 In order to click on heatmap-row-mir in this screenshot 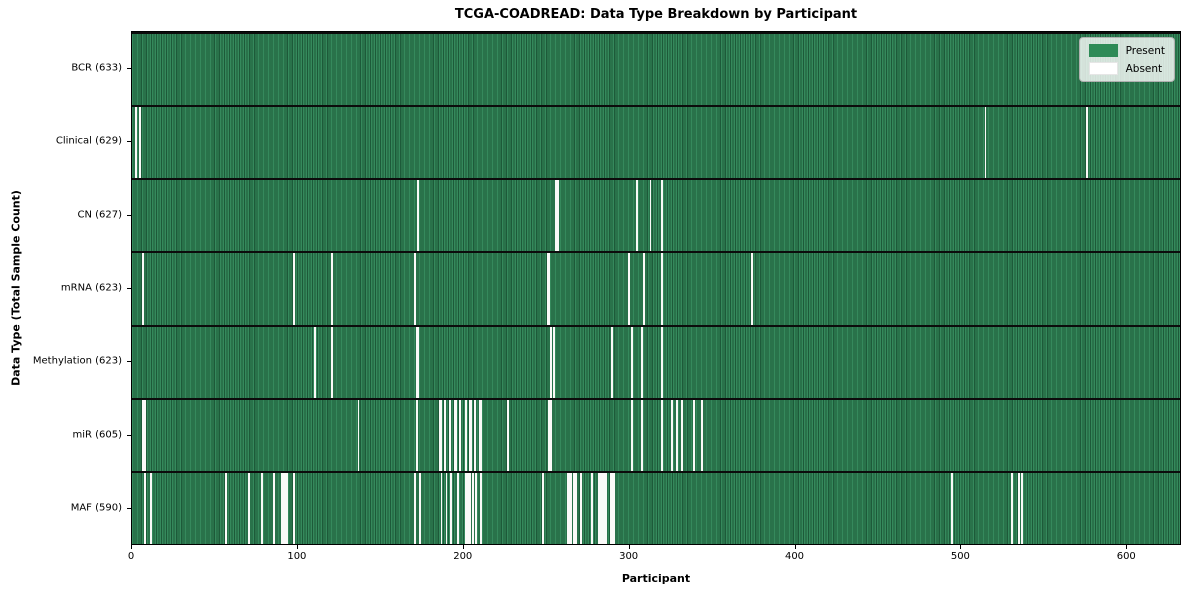, I will do `click(656, 434)`.